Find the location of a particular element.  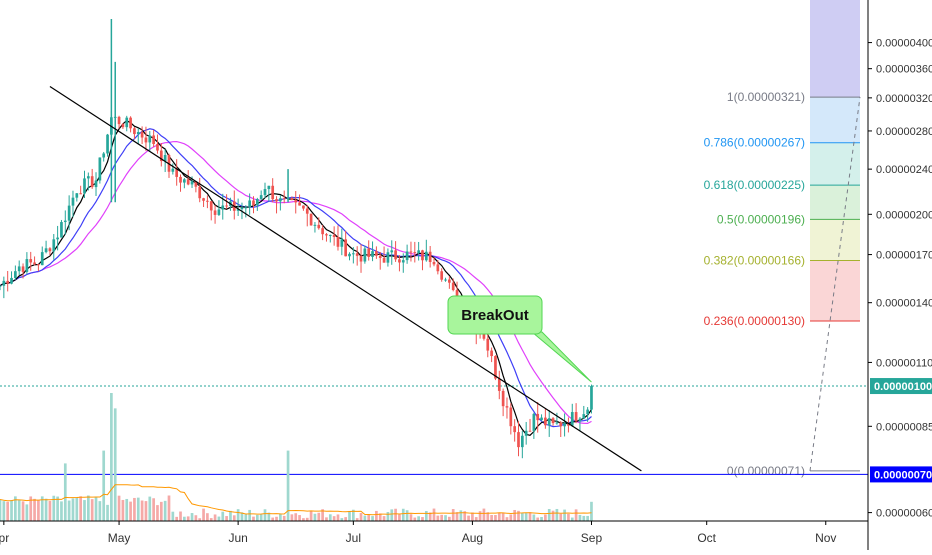

fib-level-label: 1(0.00000321) is located at coordinates (766, 97).